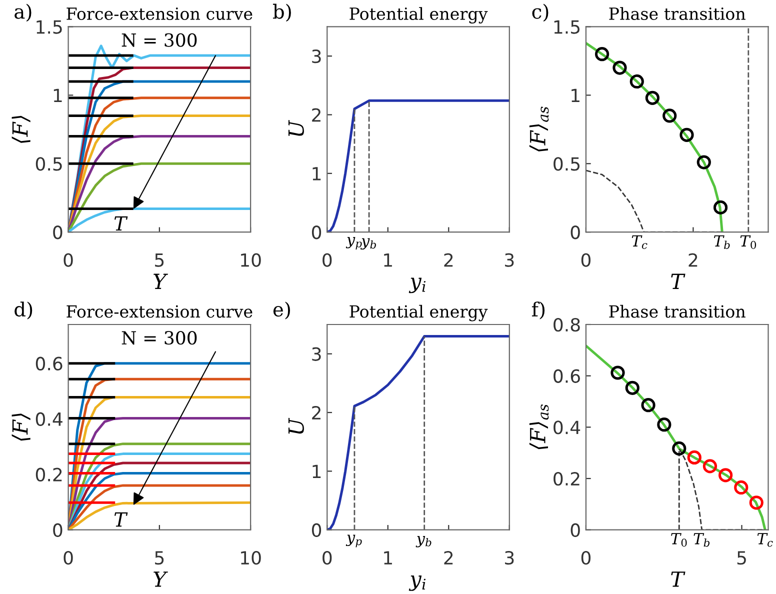  I want to click on y-tick-label: 0.8, so click(567, 325).